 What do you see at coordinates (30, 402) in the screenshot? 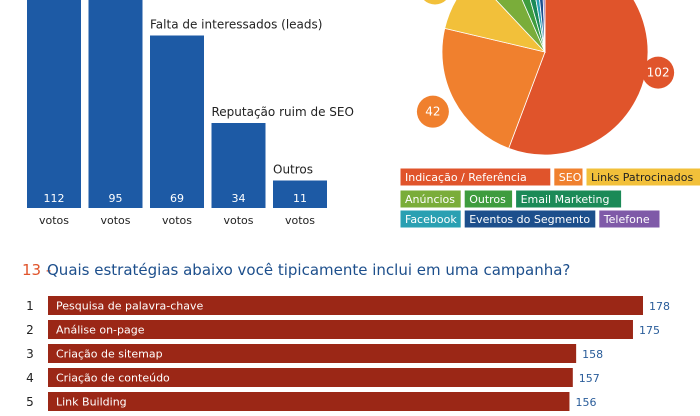
I see `rank-label: 5` at bounding box center [30, 402].